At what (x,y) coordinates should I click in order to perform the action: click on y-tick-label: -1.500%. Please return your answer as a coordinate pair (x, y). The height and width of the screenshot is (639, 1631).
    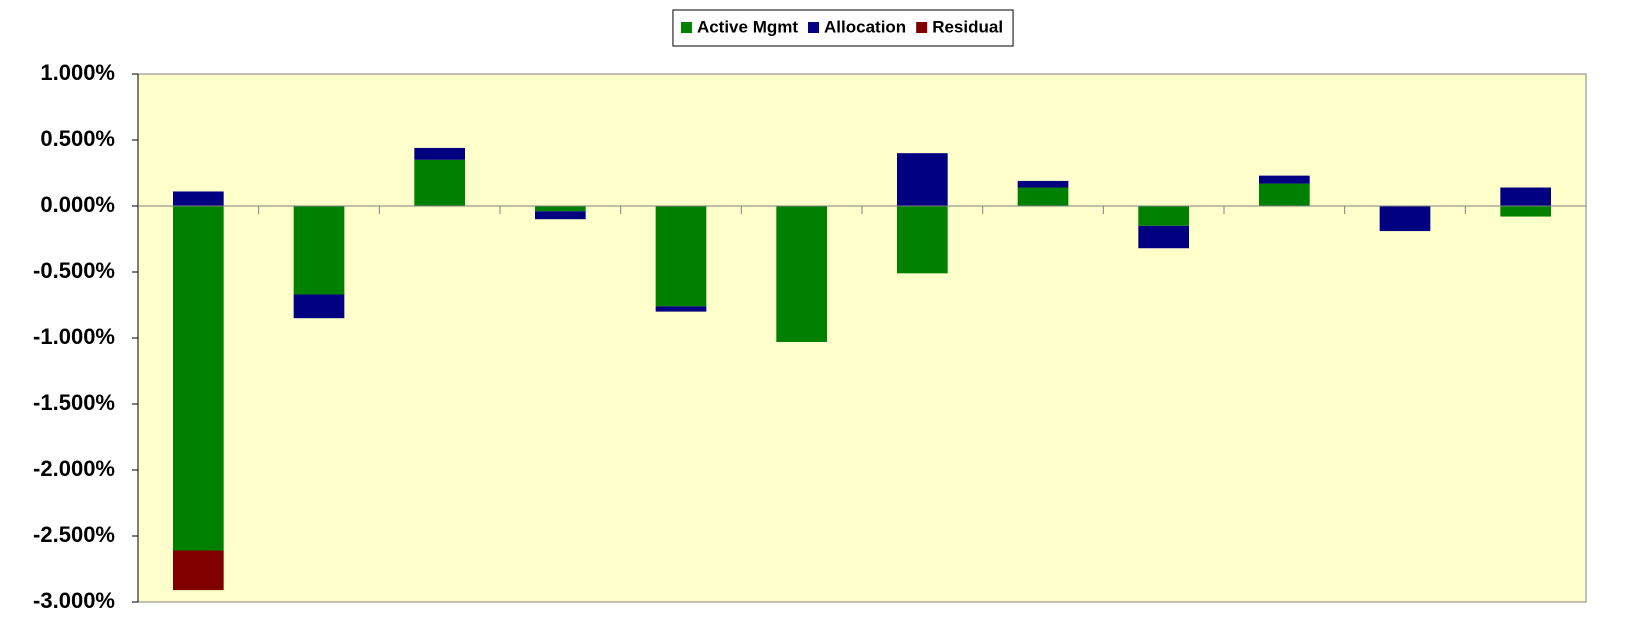
    Looking at the image, I should click on (74, 402).